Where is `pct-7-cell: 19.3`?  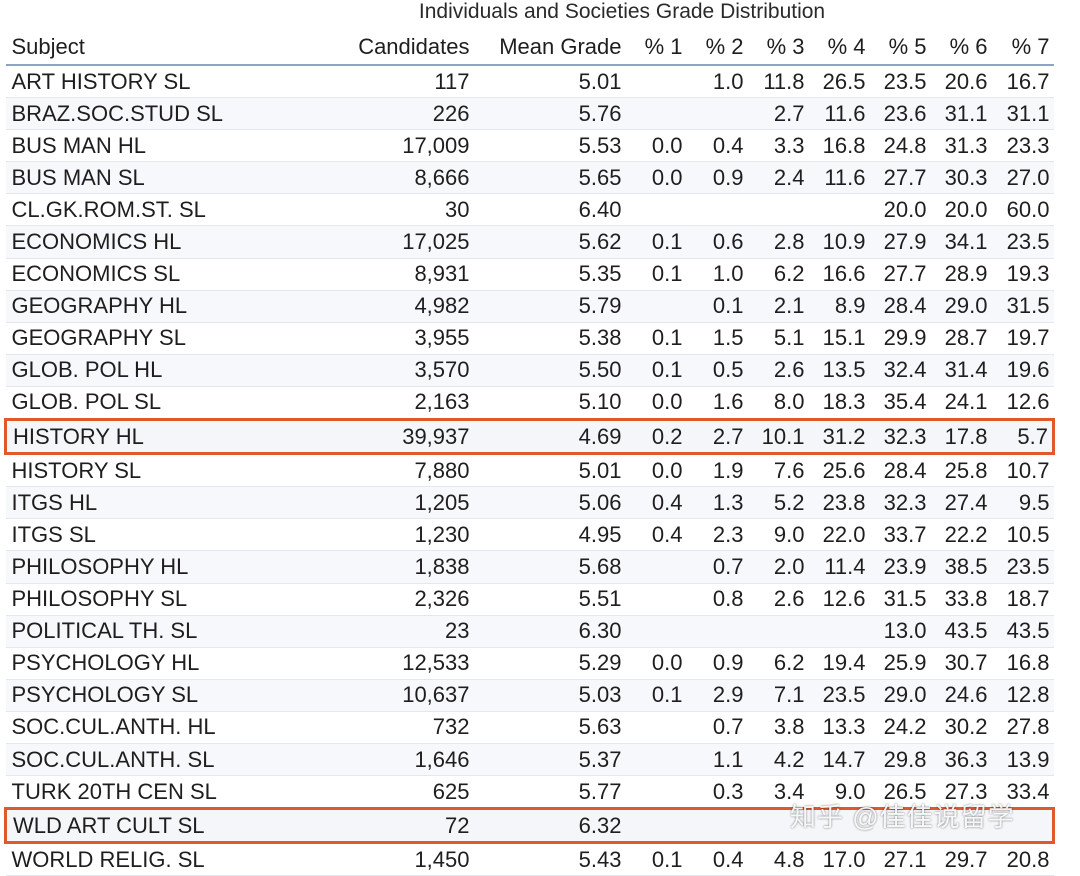 pct-7-cell: 19.3 is located at coordinates (1022, 274).